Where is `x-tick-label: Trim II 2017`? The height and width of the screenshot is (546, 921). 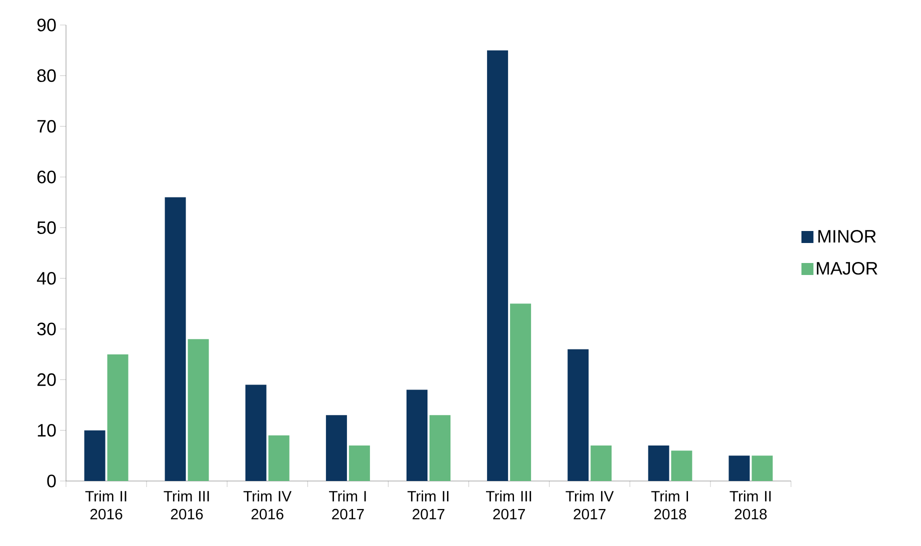
x-tick-label: Trim II 2017 is located at coordinates (428, 505).